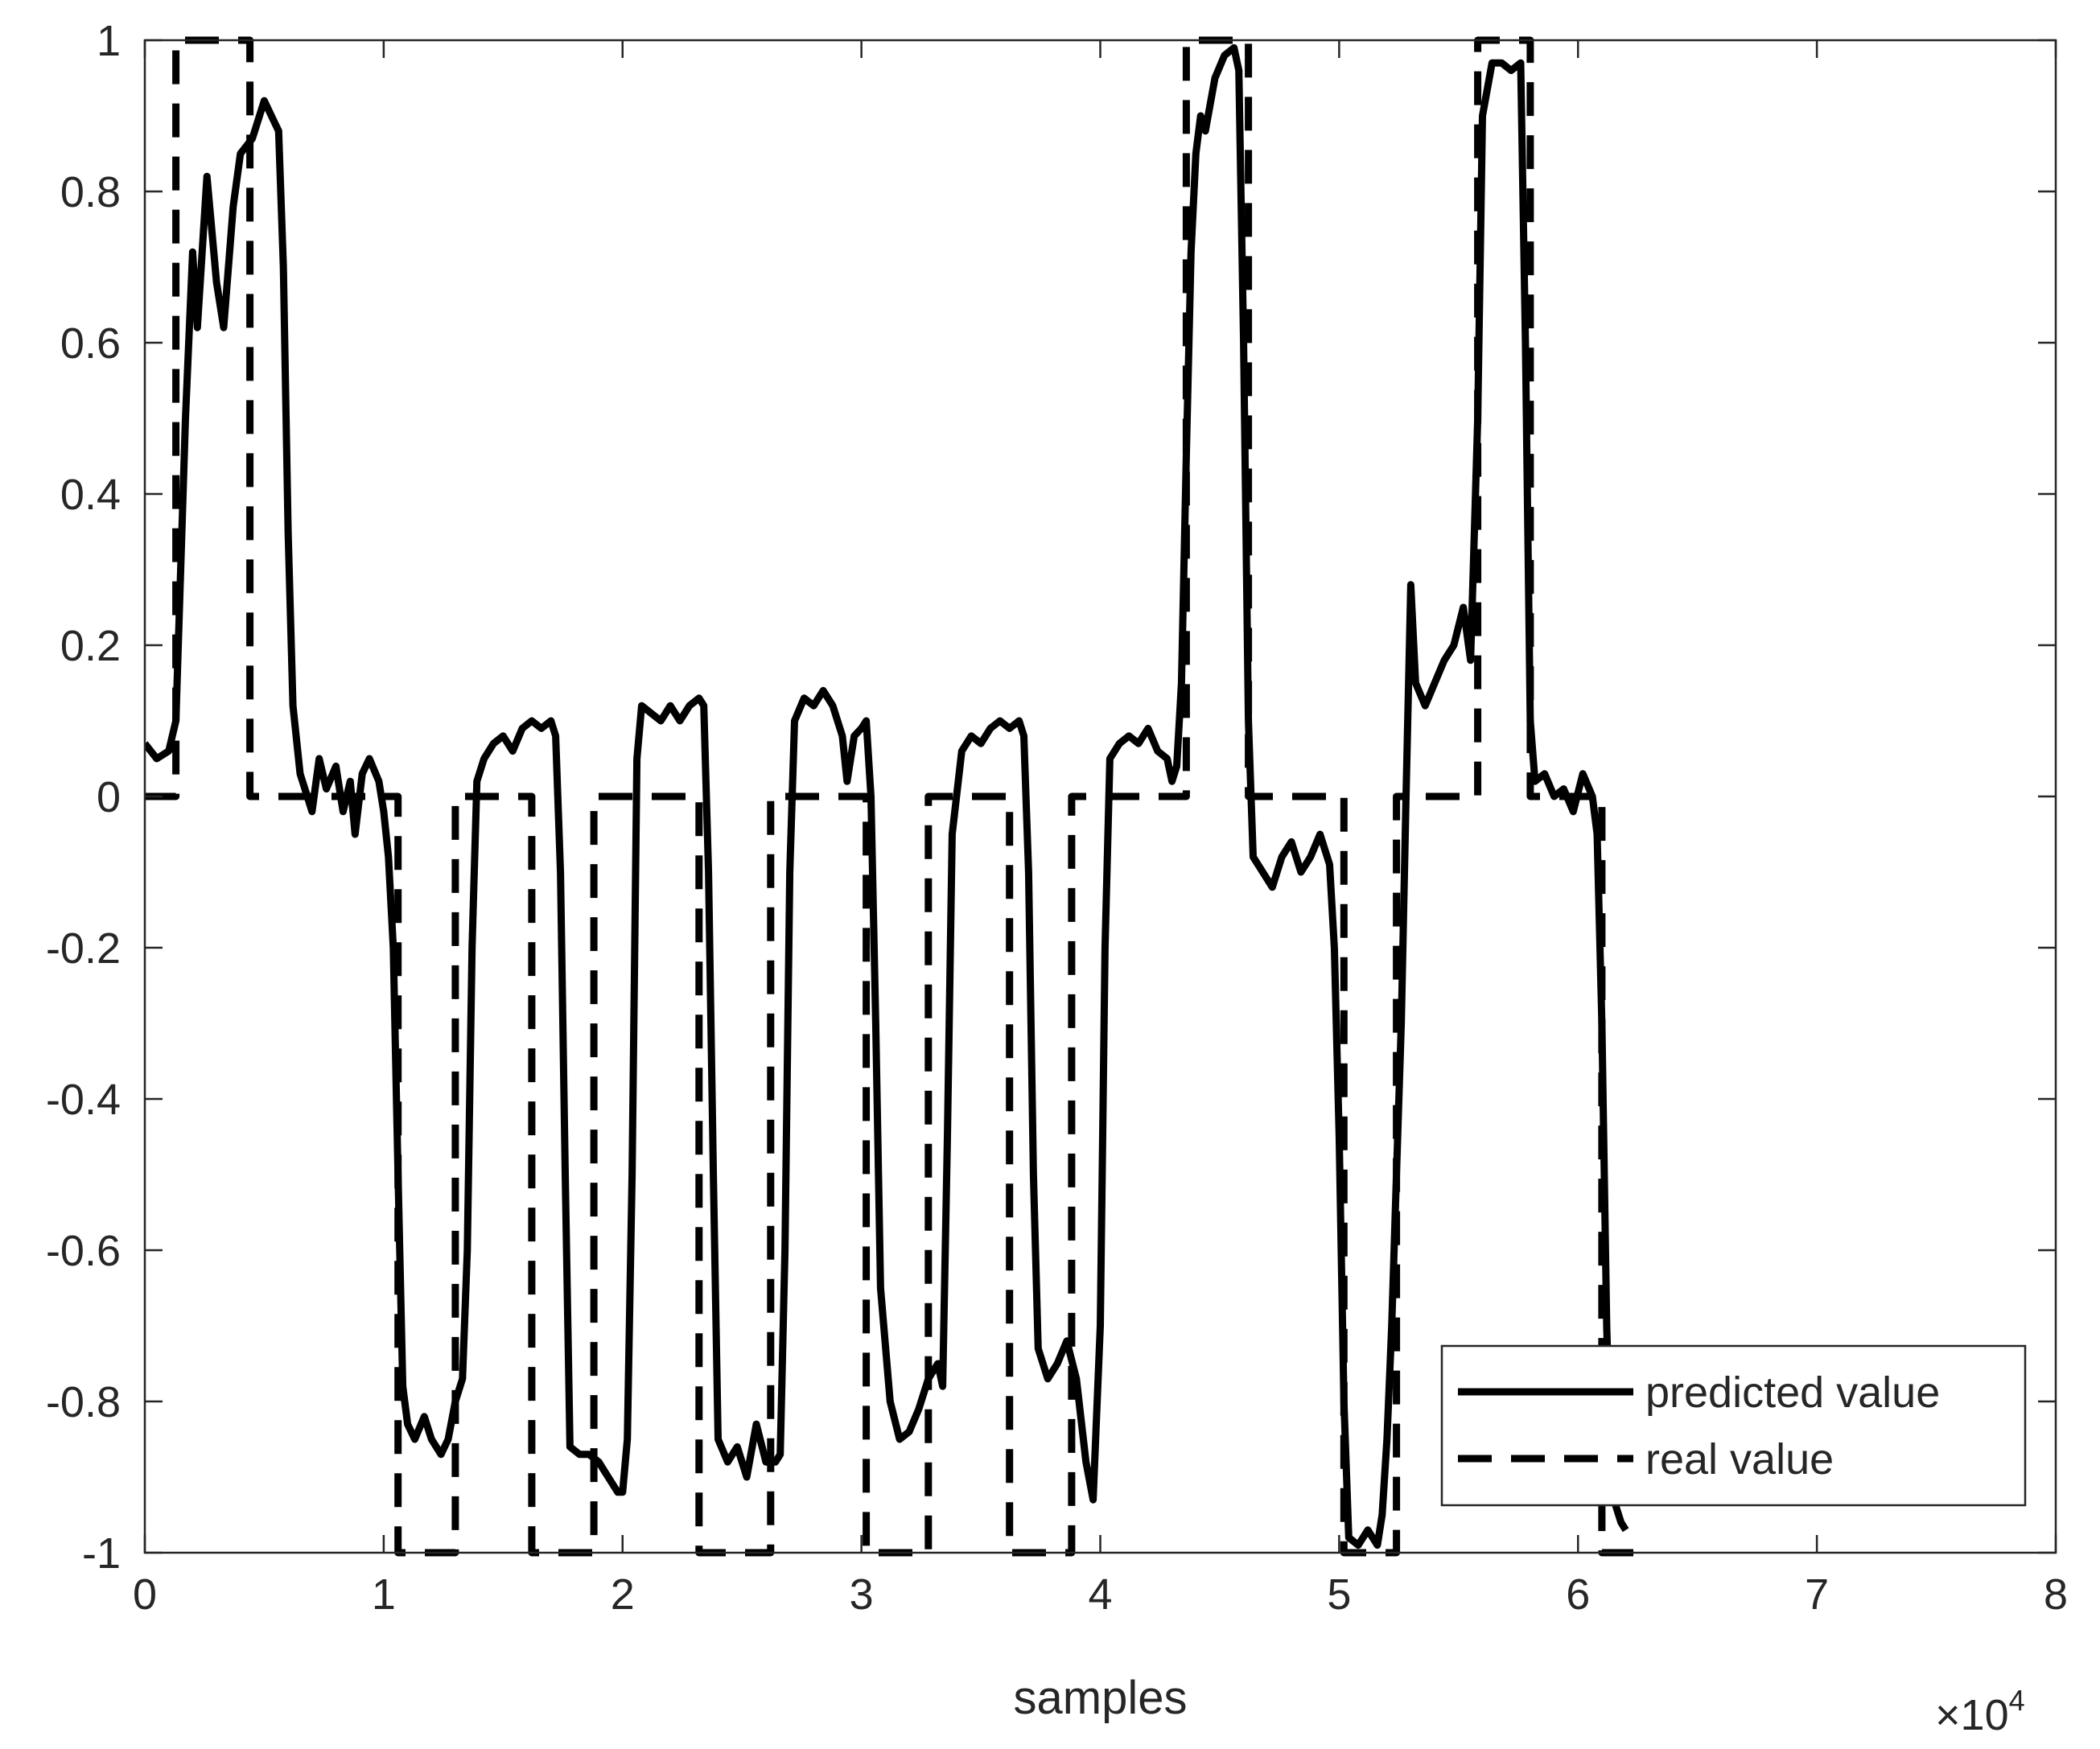  Describe the element at coordinates (1792, 1392) in the screenshot. I see `legend-label-predicted: predicted value` at that location.